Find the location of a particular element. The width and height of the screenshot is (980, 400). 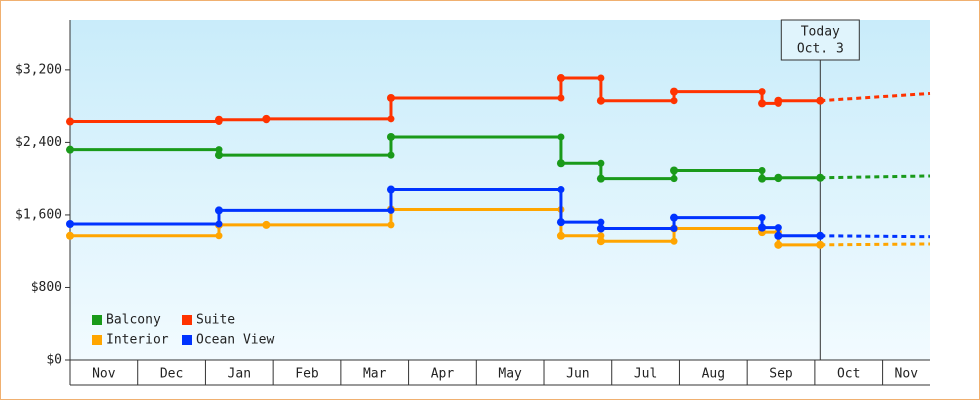

x-tick-label: Sep is located at coordinates (781, 374).